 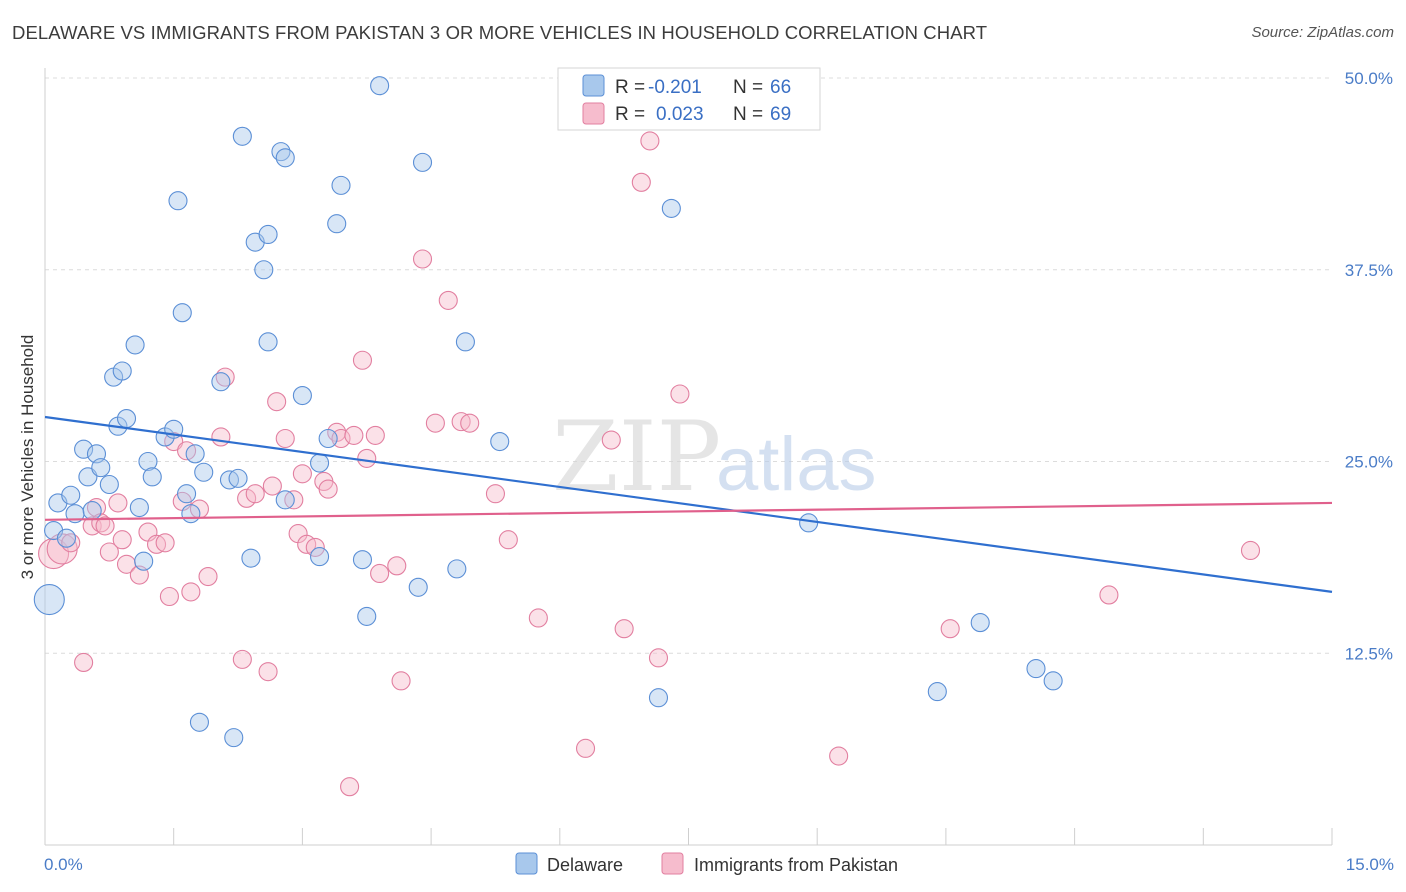 I want to click on stats-legend: R = -0.201 N = 66 R = 0.023 N = 69, so click(x=689, y=99).